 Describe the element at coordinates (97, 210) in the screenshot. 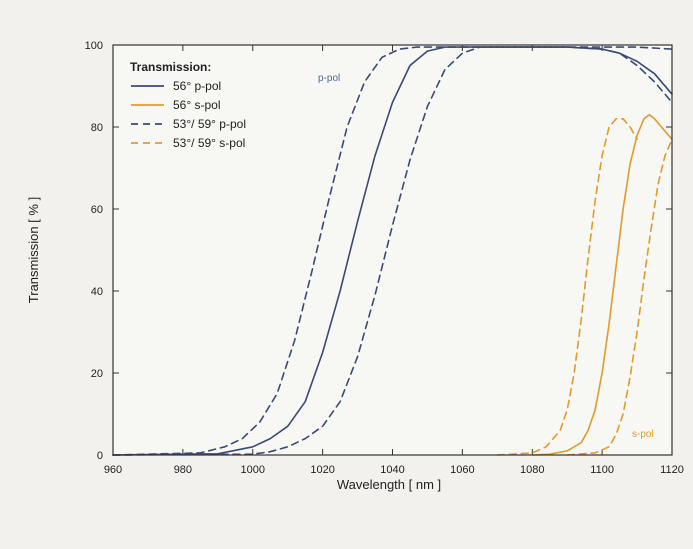

I see `y-tick-label: 60` at that location.